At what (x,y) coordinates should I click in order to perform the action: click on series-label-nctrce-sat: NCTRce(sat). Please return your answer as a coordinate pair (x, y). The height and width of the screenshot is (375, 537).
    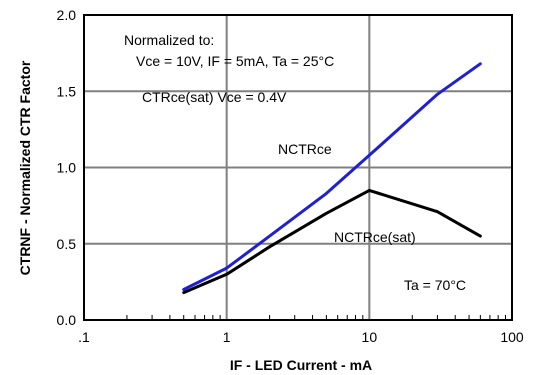
    Looking at the image, I should click on (375, 237).